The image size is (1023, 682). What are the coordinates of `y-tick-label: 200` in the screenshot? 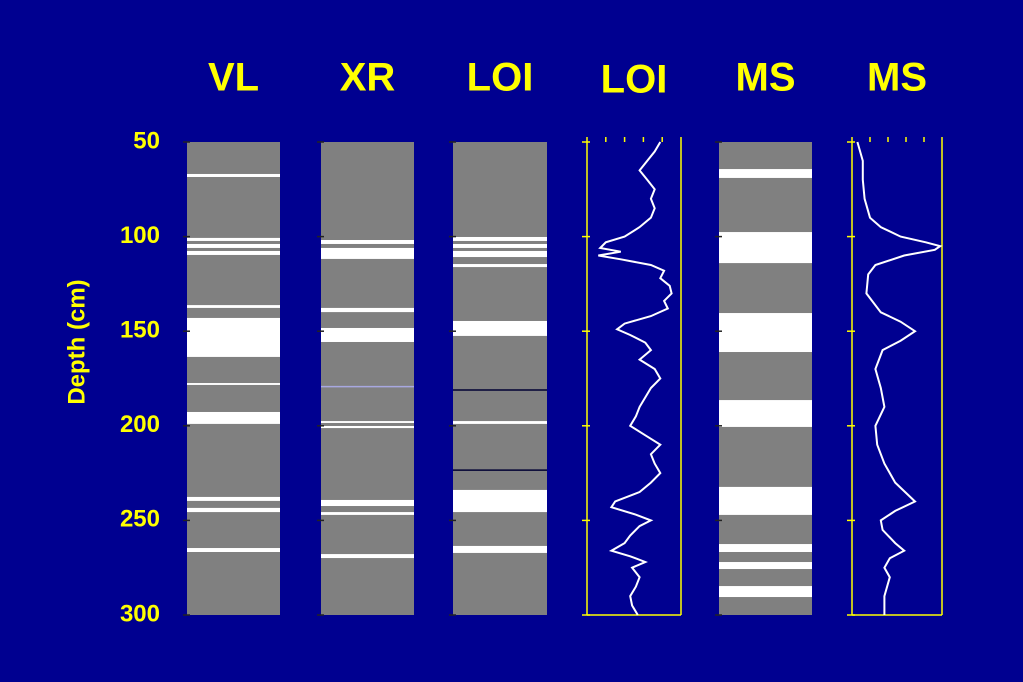 It's located at (140, 424).